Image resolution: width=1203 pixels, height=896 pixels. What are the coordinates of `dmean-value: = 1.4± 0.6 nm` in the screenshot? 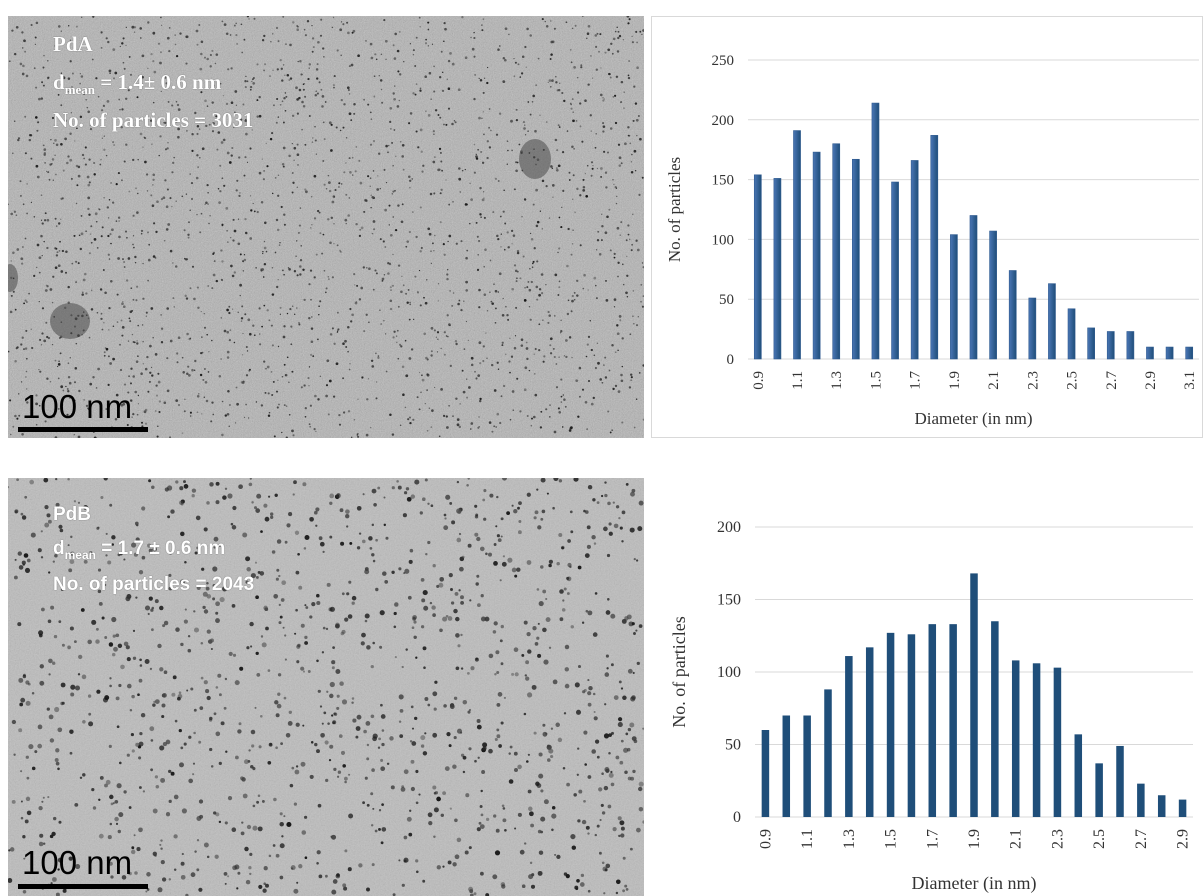 It's located at (158, 82).